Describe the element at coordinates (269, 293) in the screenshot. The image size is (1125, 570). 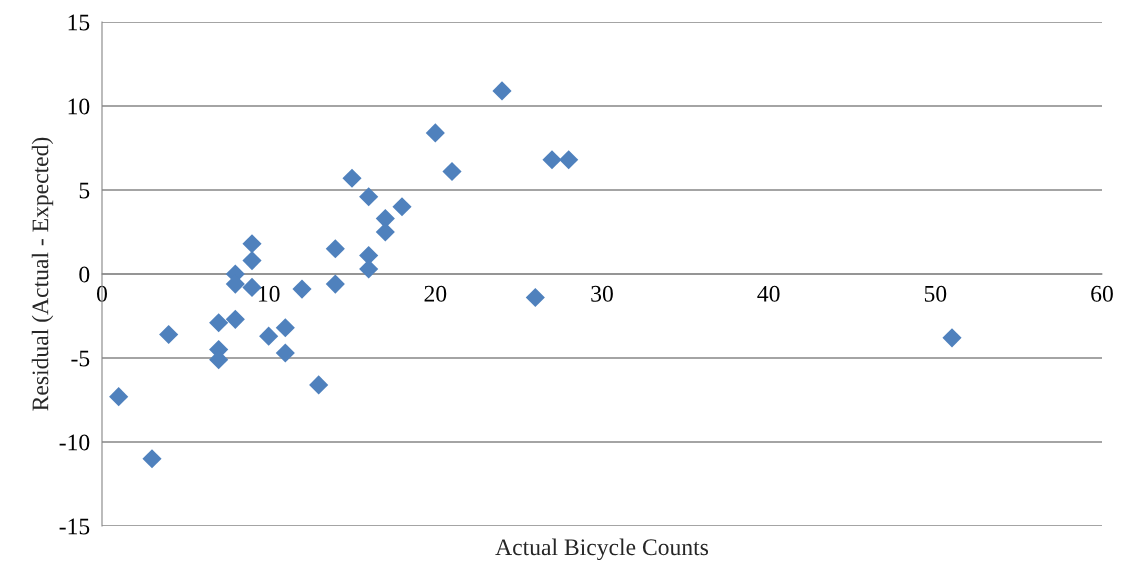
I see `x-tick-label: 10` at that location.